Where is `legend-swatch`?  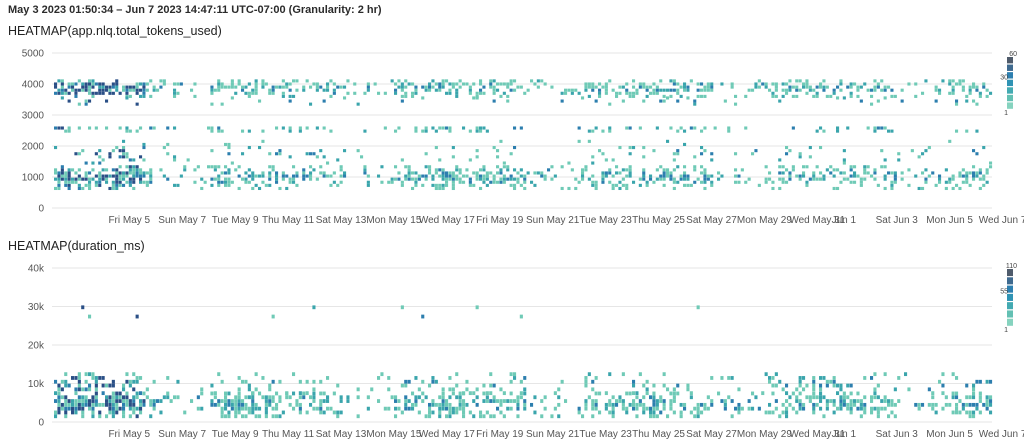 legend-swatch is located at coordinates (1010, 67).